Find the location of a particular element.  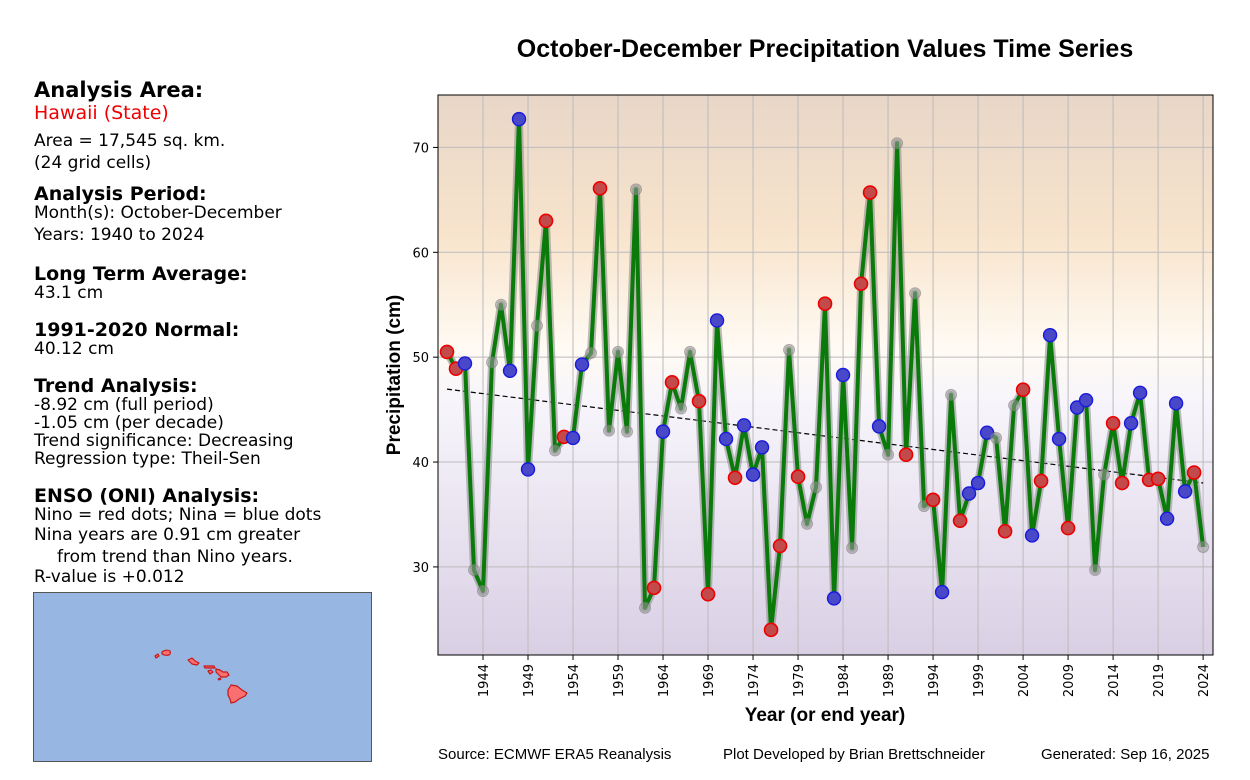

y-axis-ticks: 30 40 50 60 70 is located at coordinates (425, 358).